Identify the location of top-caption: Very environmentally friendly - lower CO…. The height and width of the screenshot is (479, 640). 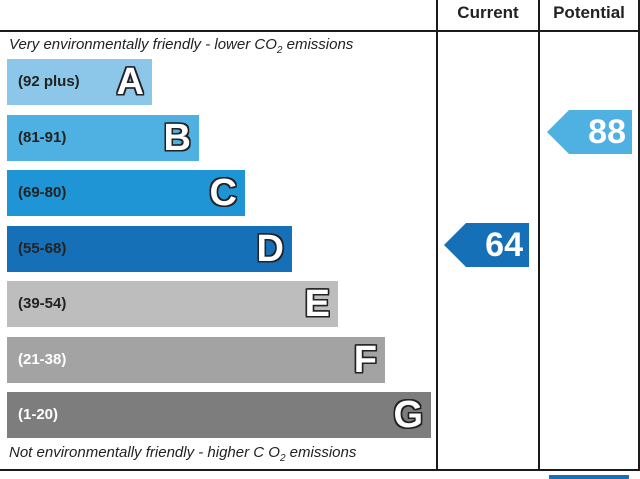
(181, 46).